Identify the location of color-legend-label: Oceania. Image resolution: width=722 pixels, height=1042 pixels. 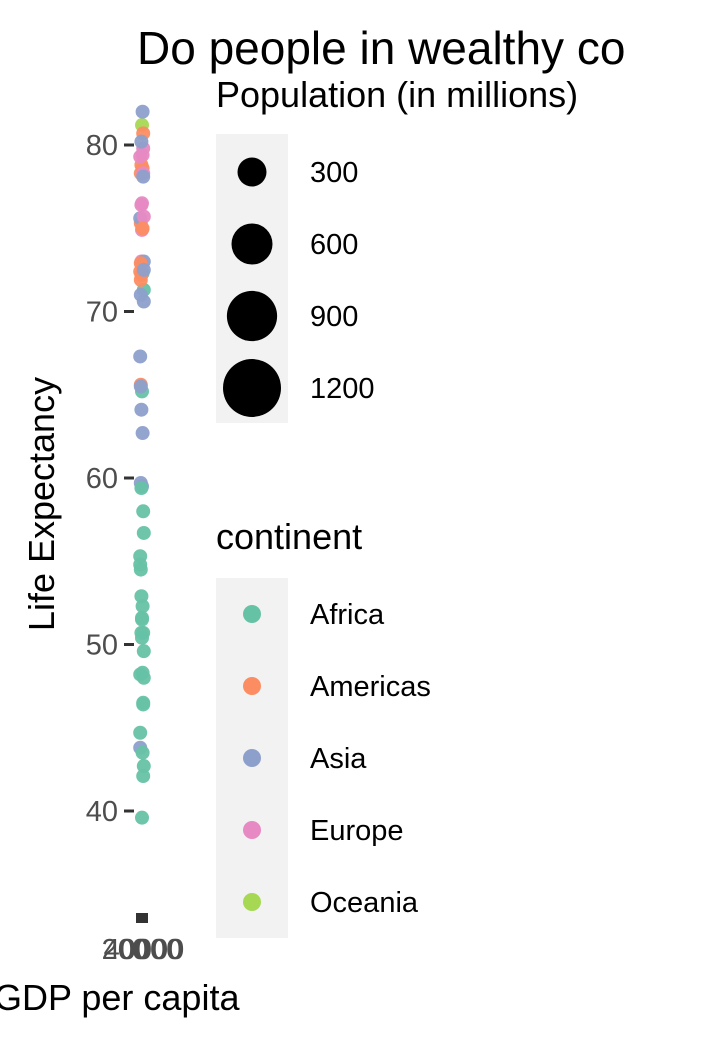
(364, 903).